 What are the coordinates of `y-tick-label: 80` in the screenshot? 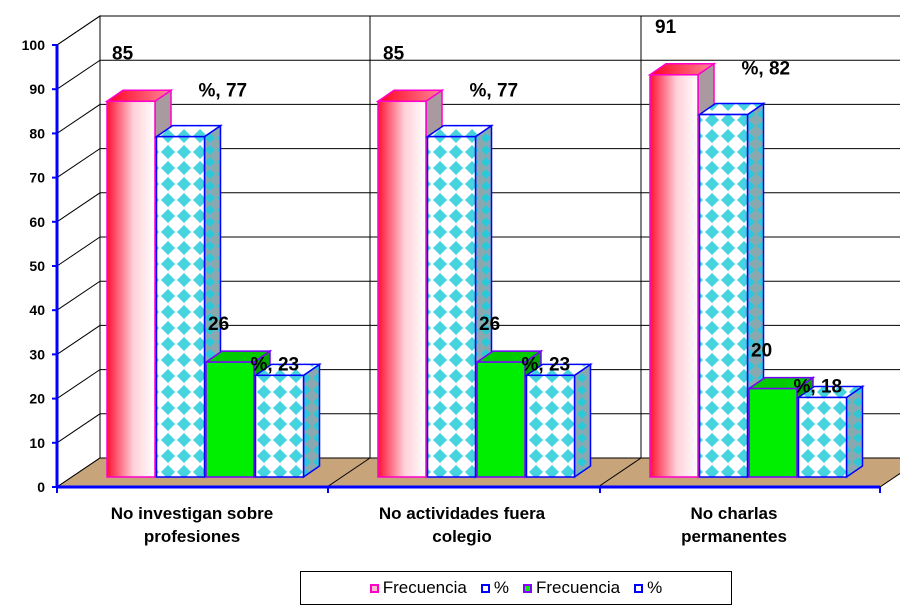 It's located at (37, 133).